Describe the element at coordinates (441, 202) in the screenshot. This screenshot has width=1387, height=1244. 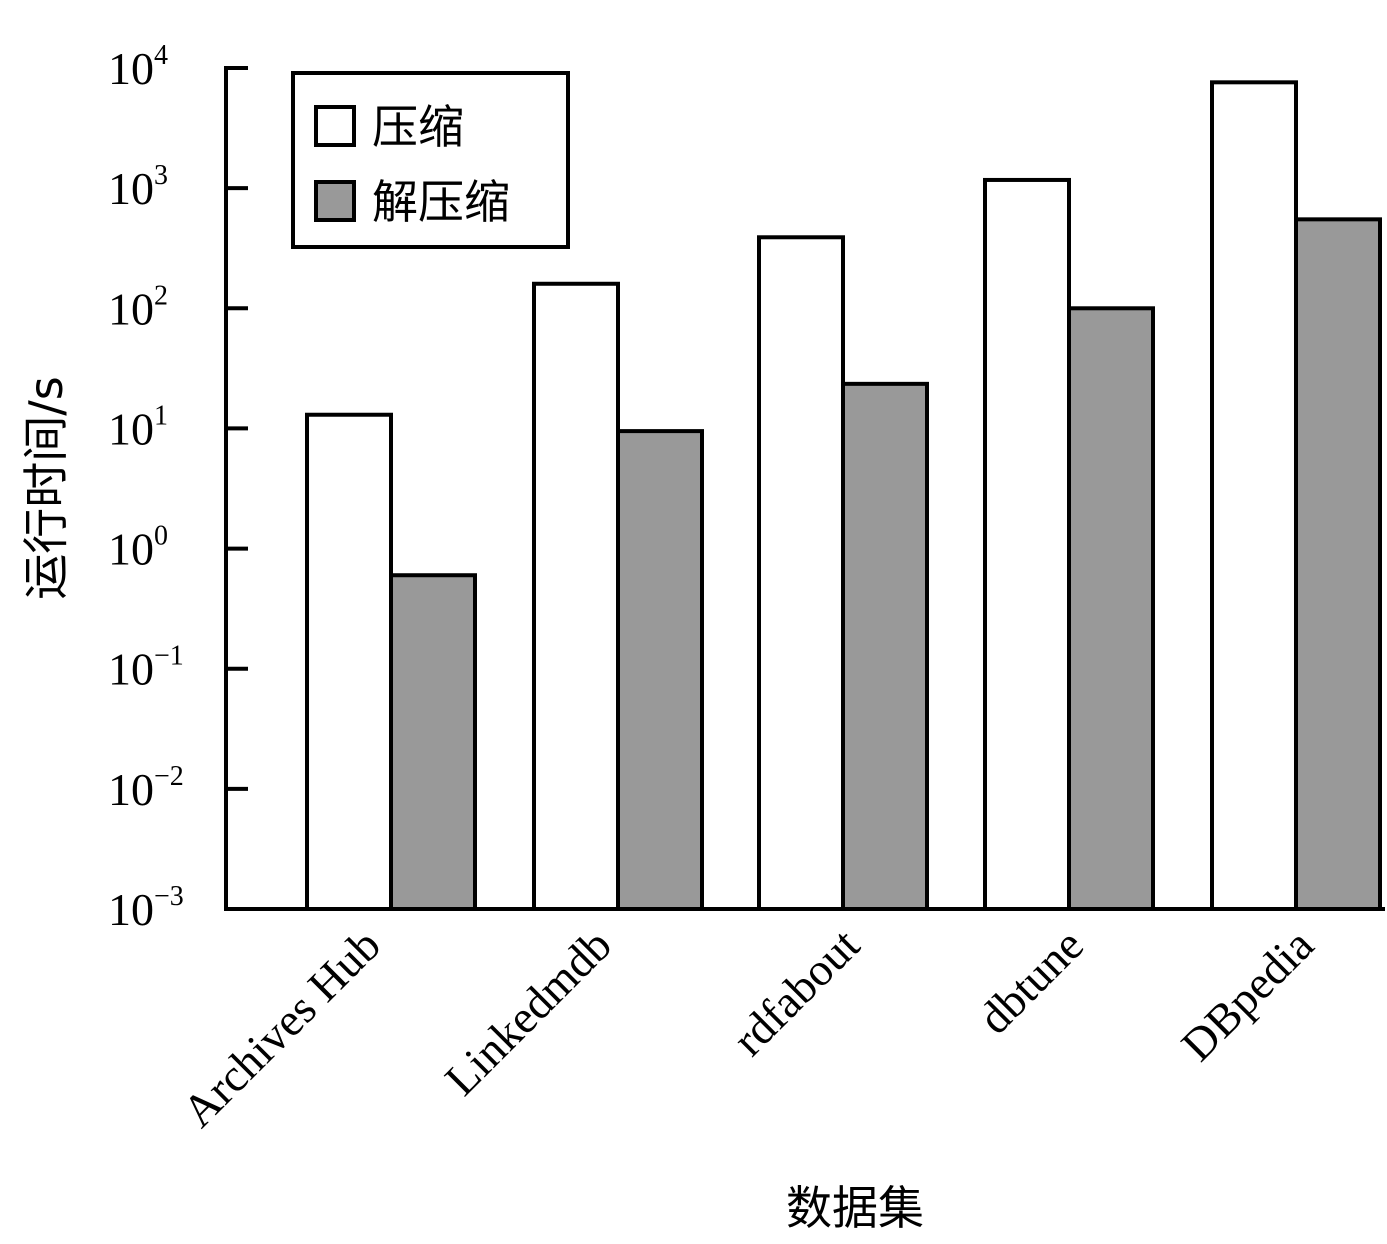
I see `legend-label-decompress: 解压缩` at that location.